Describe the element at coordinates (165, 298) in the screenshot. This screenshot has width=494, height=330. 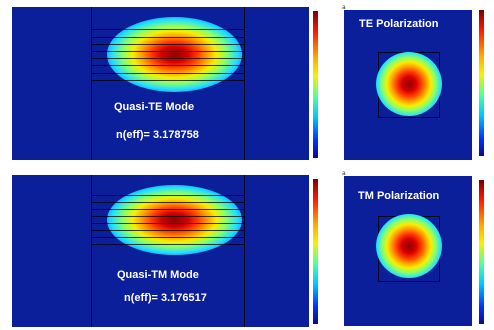
I see `effective-index: n(eff)= 3.176517` at that location.